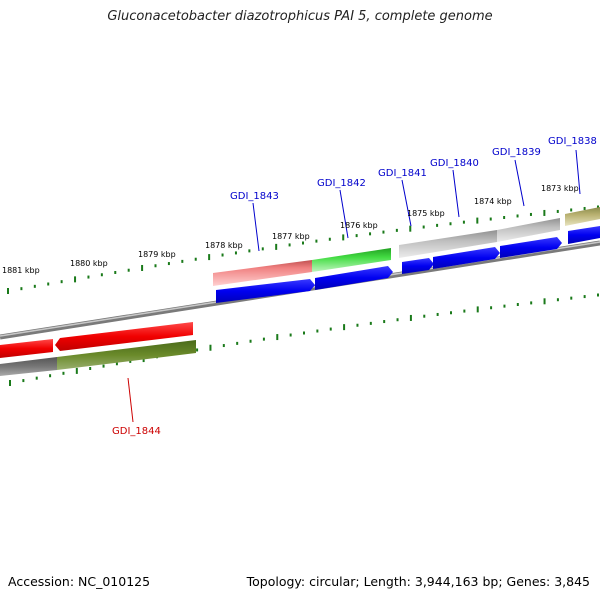  What do you see at coordinates (560, 188) in the screenshot?
I see `tick-label-1873: 1873 kbp` at bounding box center [560, 188].